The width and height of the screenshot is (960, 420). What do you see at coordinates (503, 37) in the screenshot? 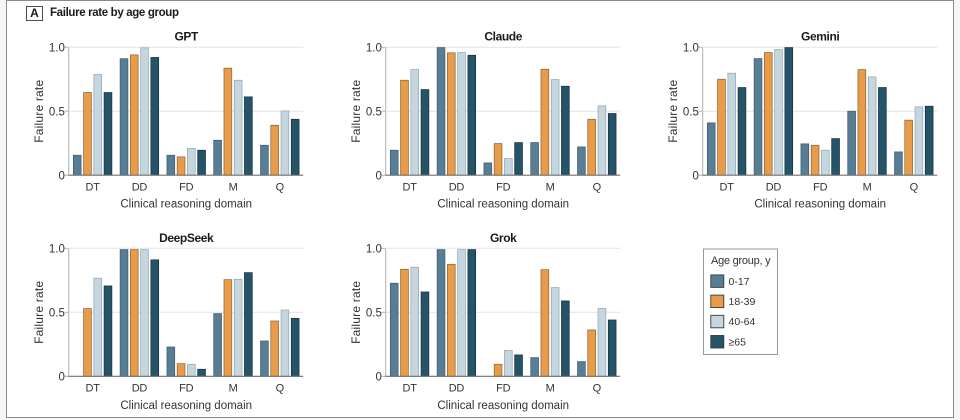
I see `svg-text: Claude` at bounding box center [503, 37].